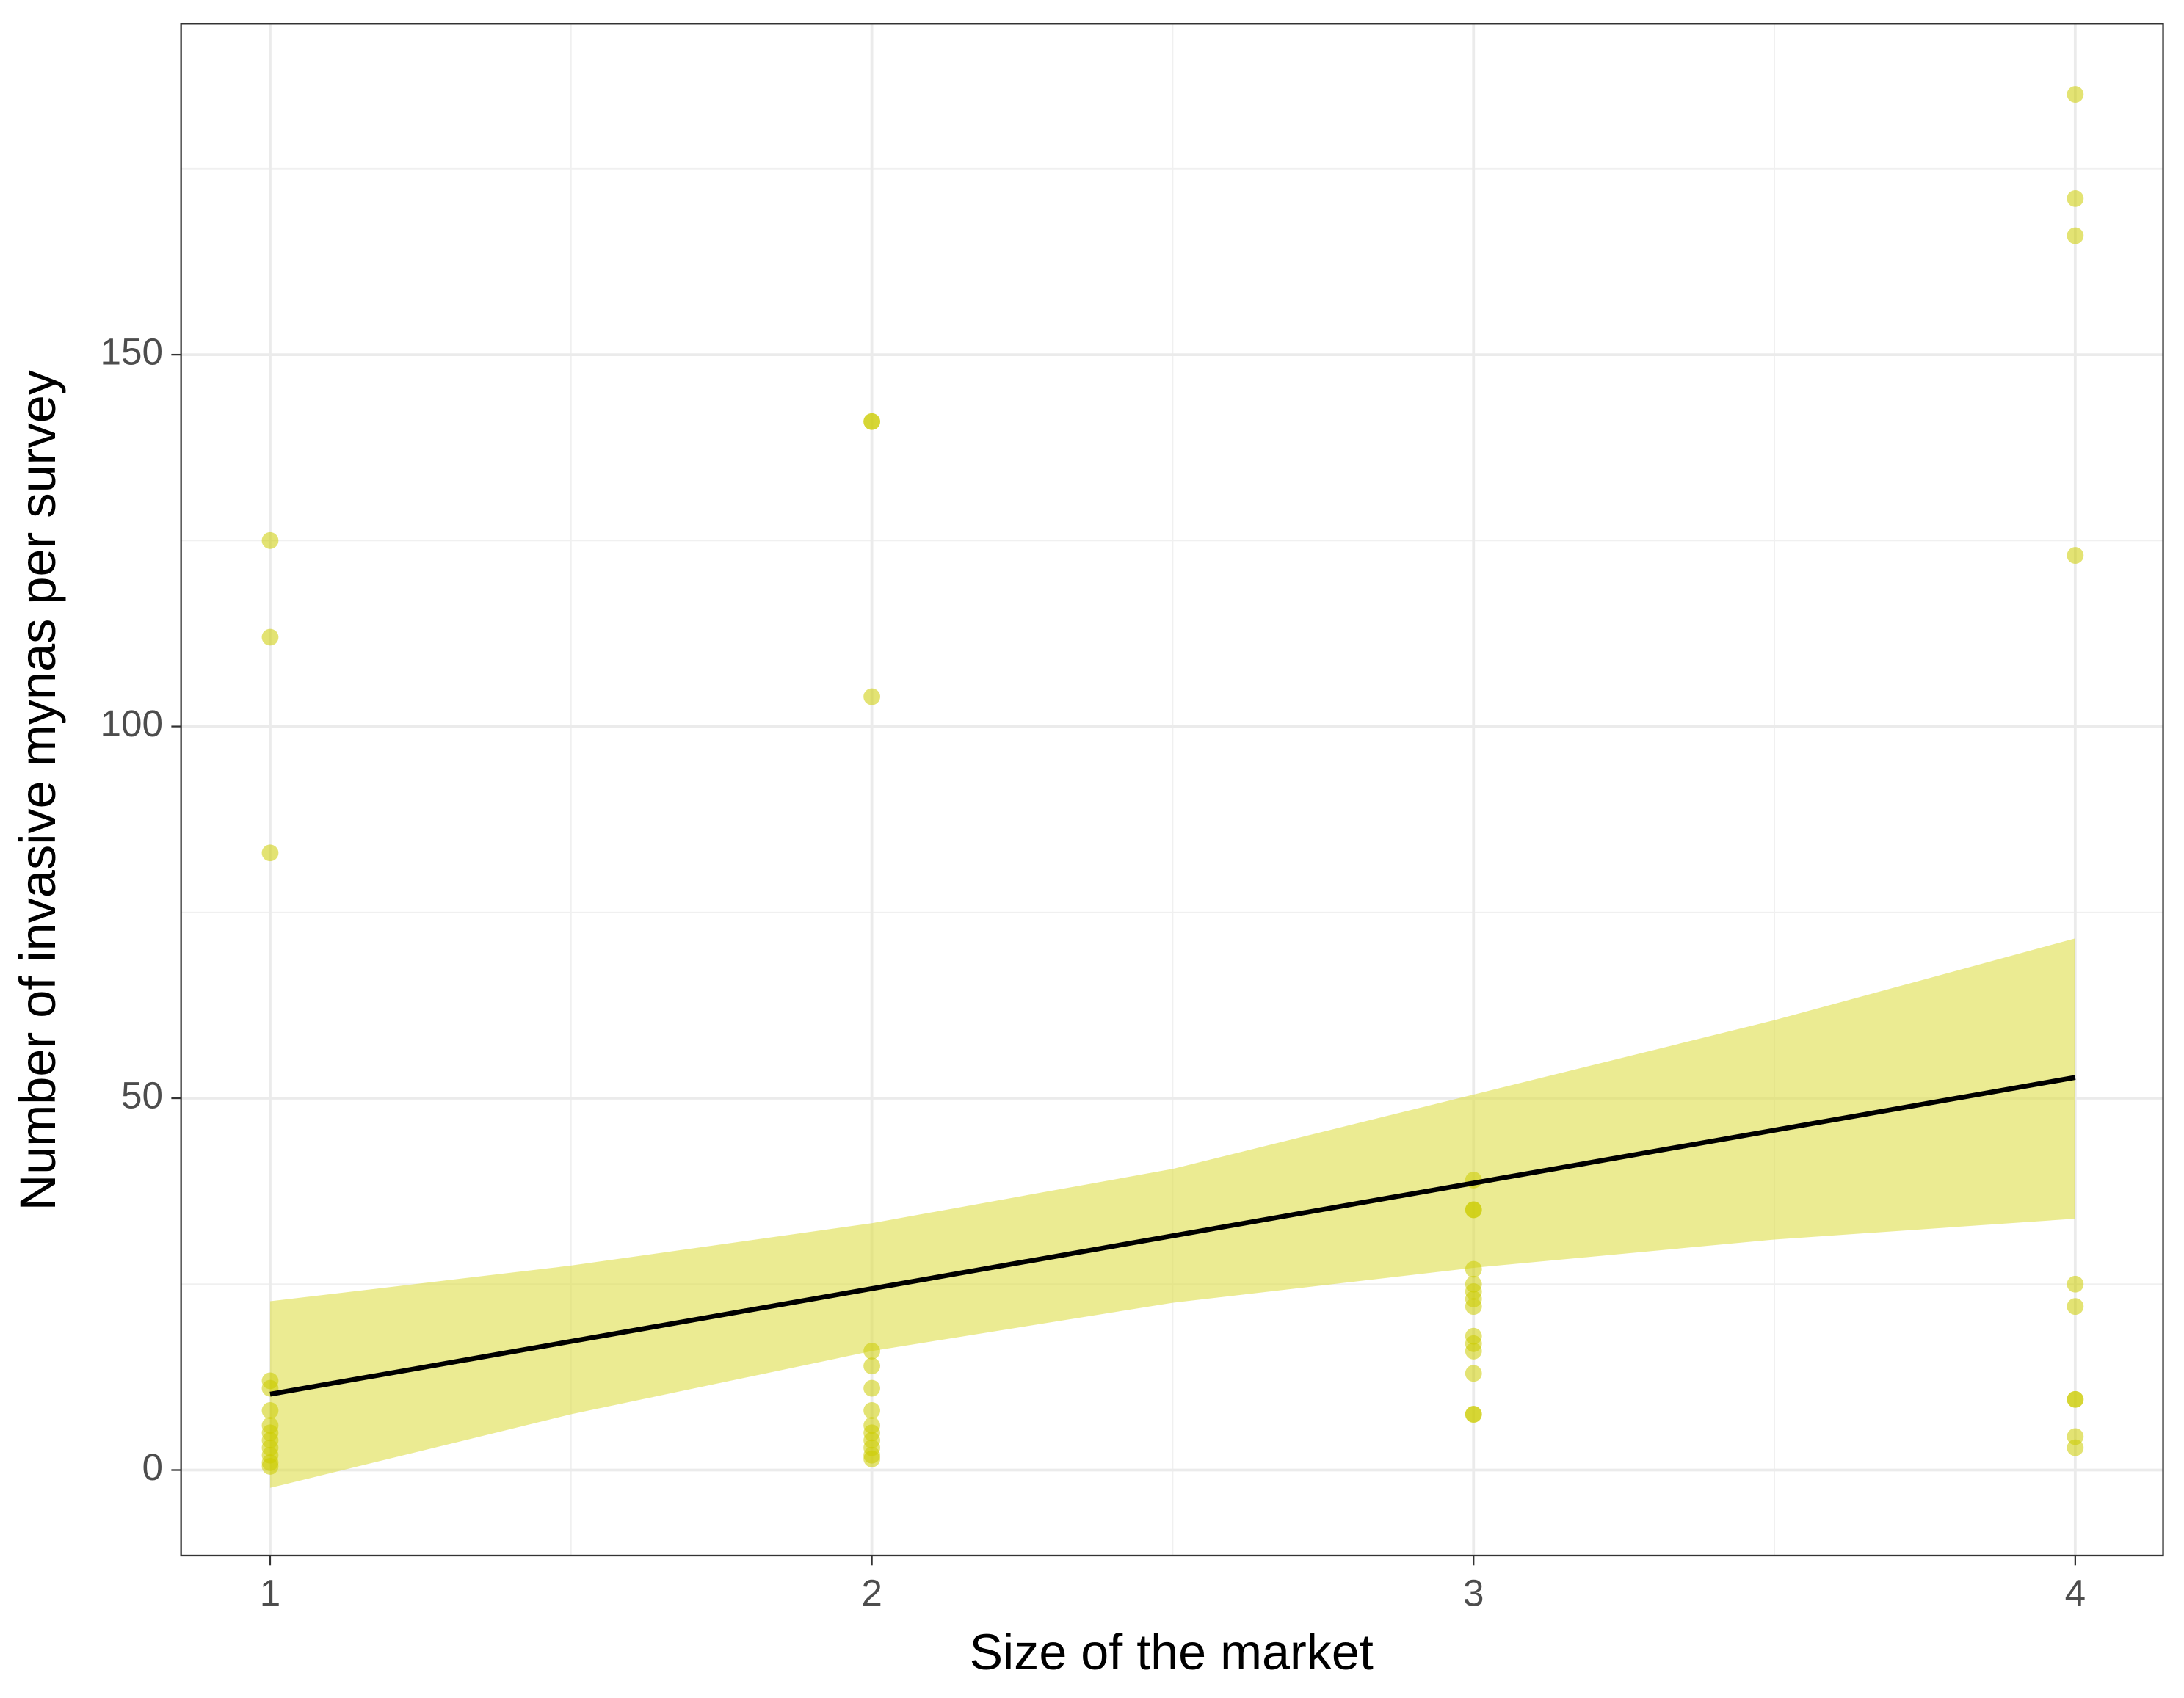 This screenshot has width=2184, height=1698. Describe the element at coordinates (871, 1593) in the screenshot. I see `x-tick-label: 2` at that location.